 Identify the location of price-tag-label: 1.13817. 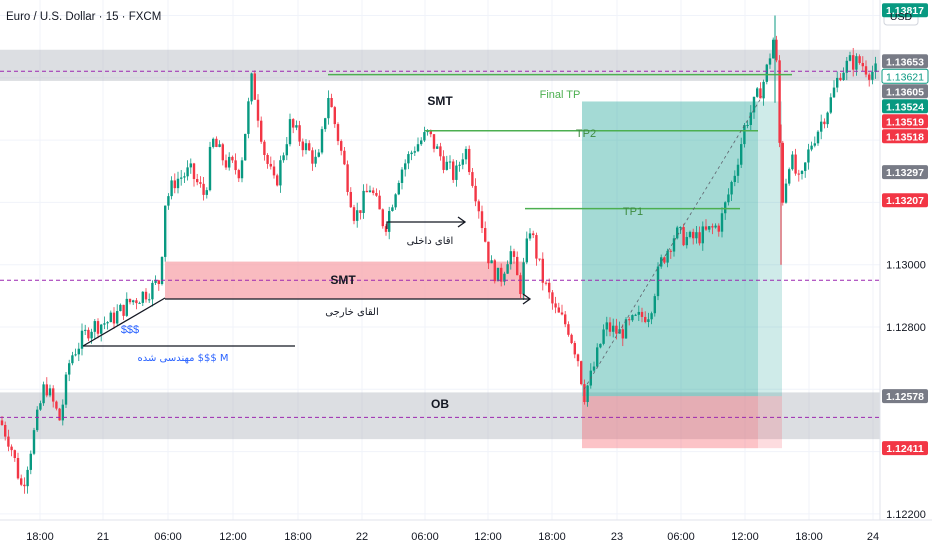
(905, 11).